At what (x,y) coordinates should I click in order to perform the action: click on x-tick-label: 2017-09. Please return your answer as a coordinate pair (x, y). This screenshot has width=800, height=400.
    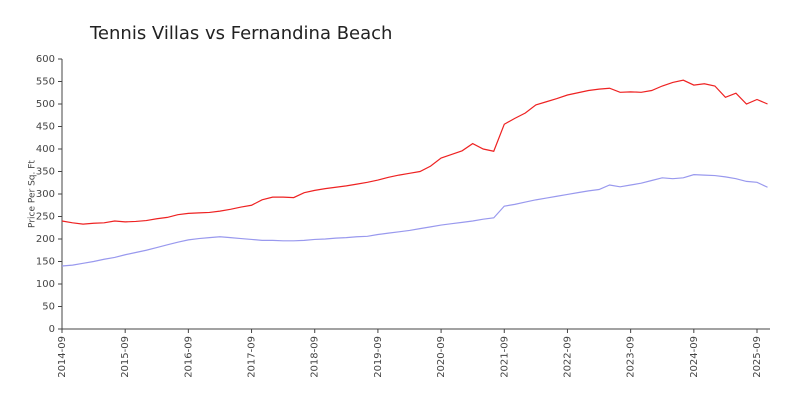
    Looking at the image, I should click on (252, 357).